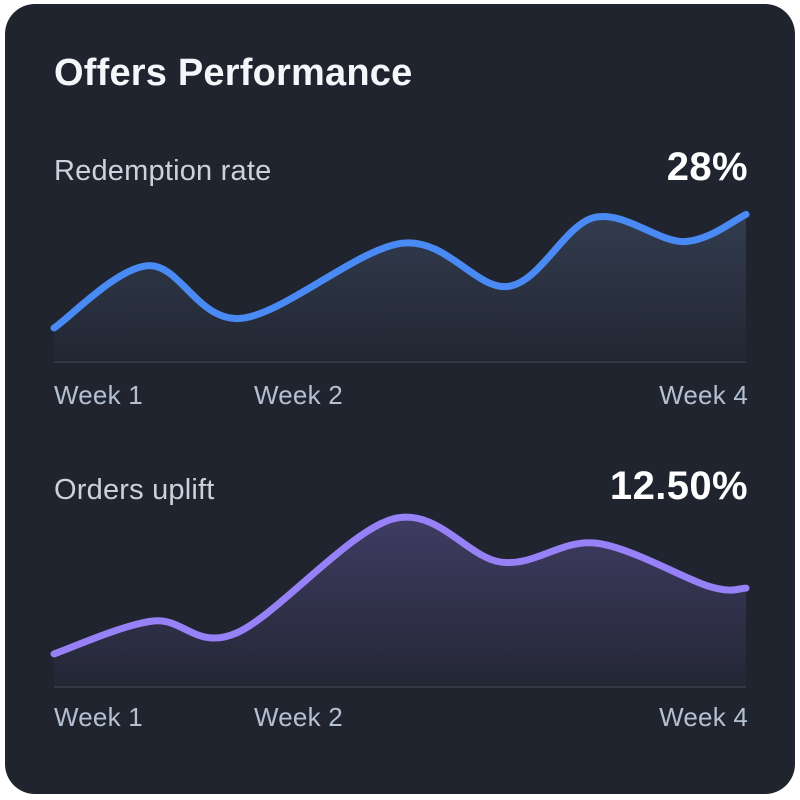 The image size is (800, 800). Describe the element at coordinates (163, 170) in the screenshot. I see `metric-label: Redemption rate` at that location.